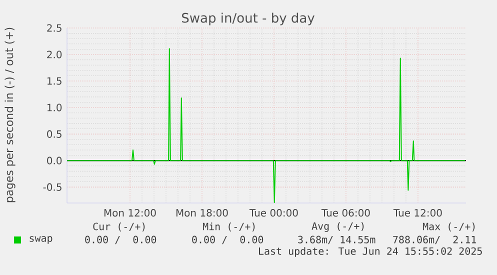  I want to click on x-tick-label: Tue 00:00, so click(273, 213).